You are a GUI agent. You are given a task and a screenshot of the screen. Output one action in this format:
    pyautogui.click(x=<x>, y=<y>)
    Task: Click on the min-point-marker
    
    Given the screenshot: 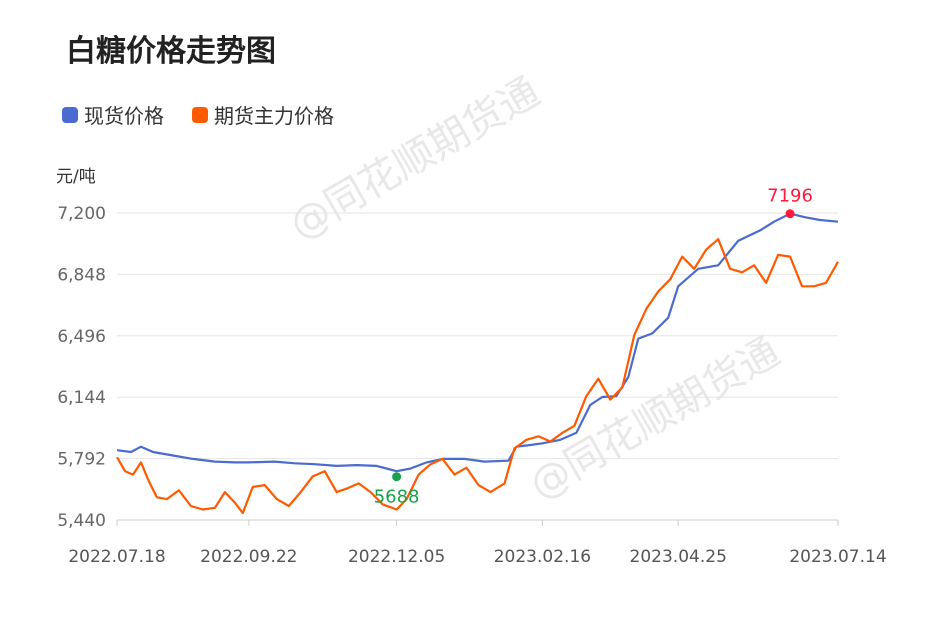 What is the action you would take?
    pyautogui.click(x=397, y=477)
    